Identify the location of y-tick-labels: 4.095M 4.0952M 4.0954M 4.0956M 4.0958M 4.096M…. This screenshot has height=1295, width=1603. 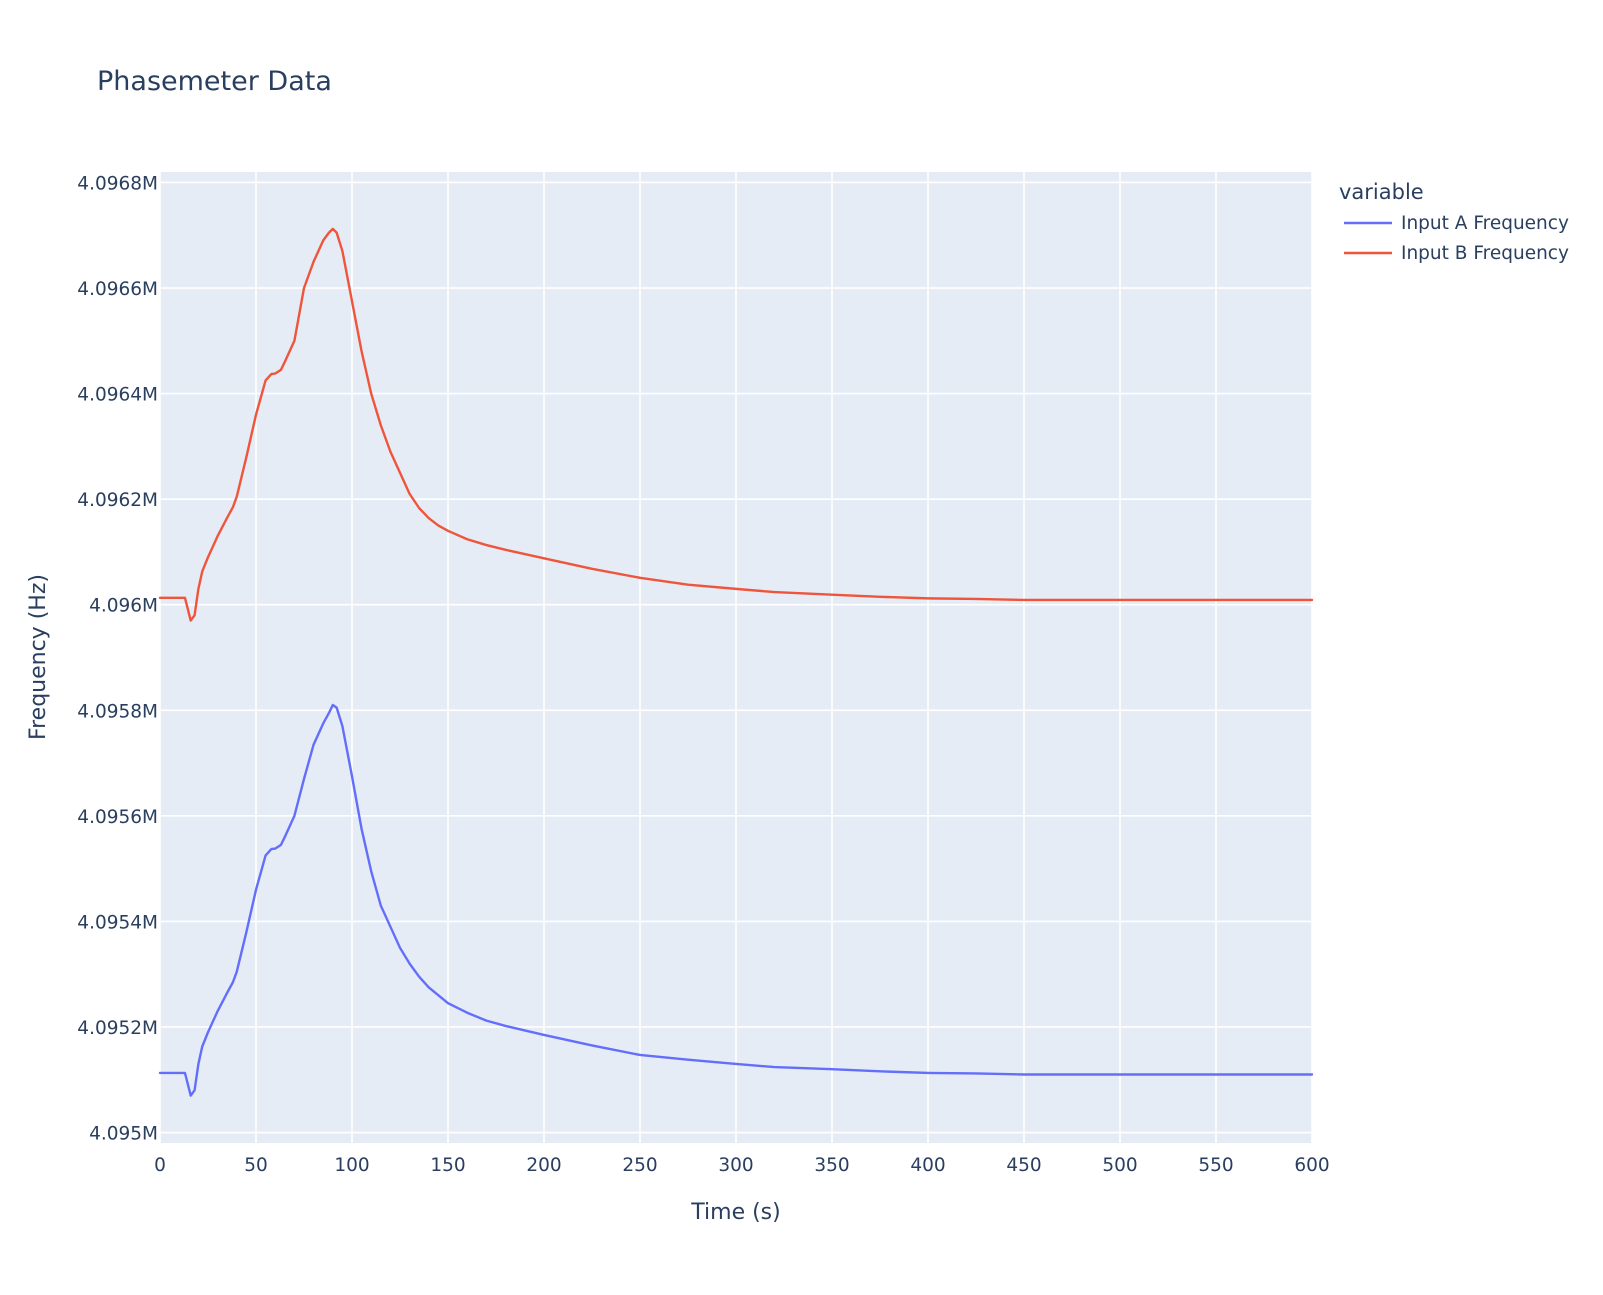
(117, 658).